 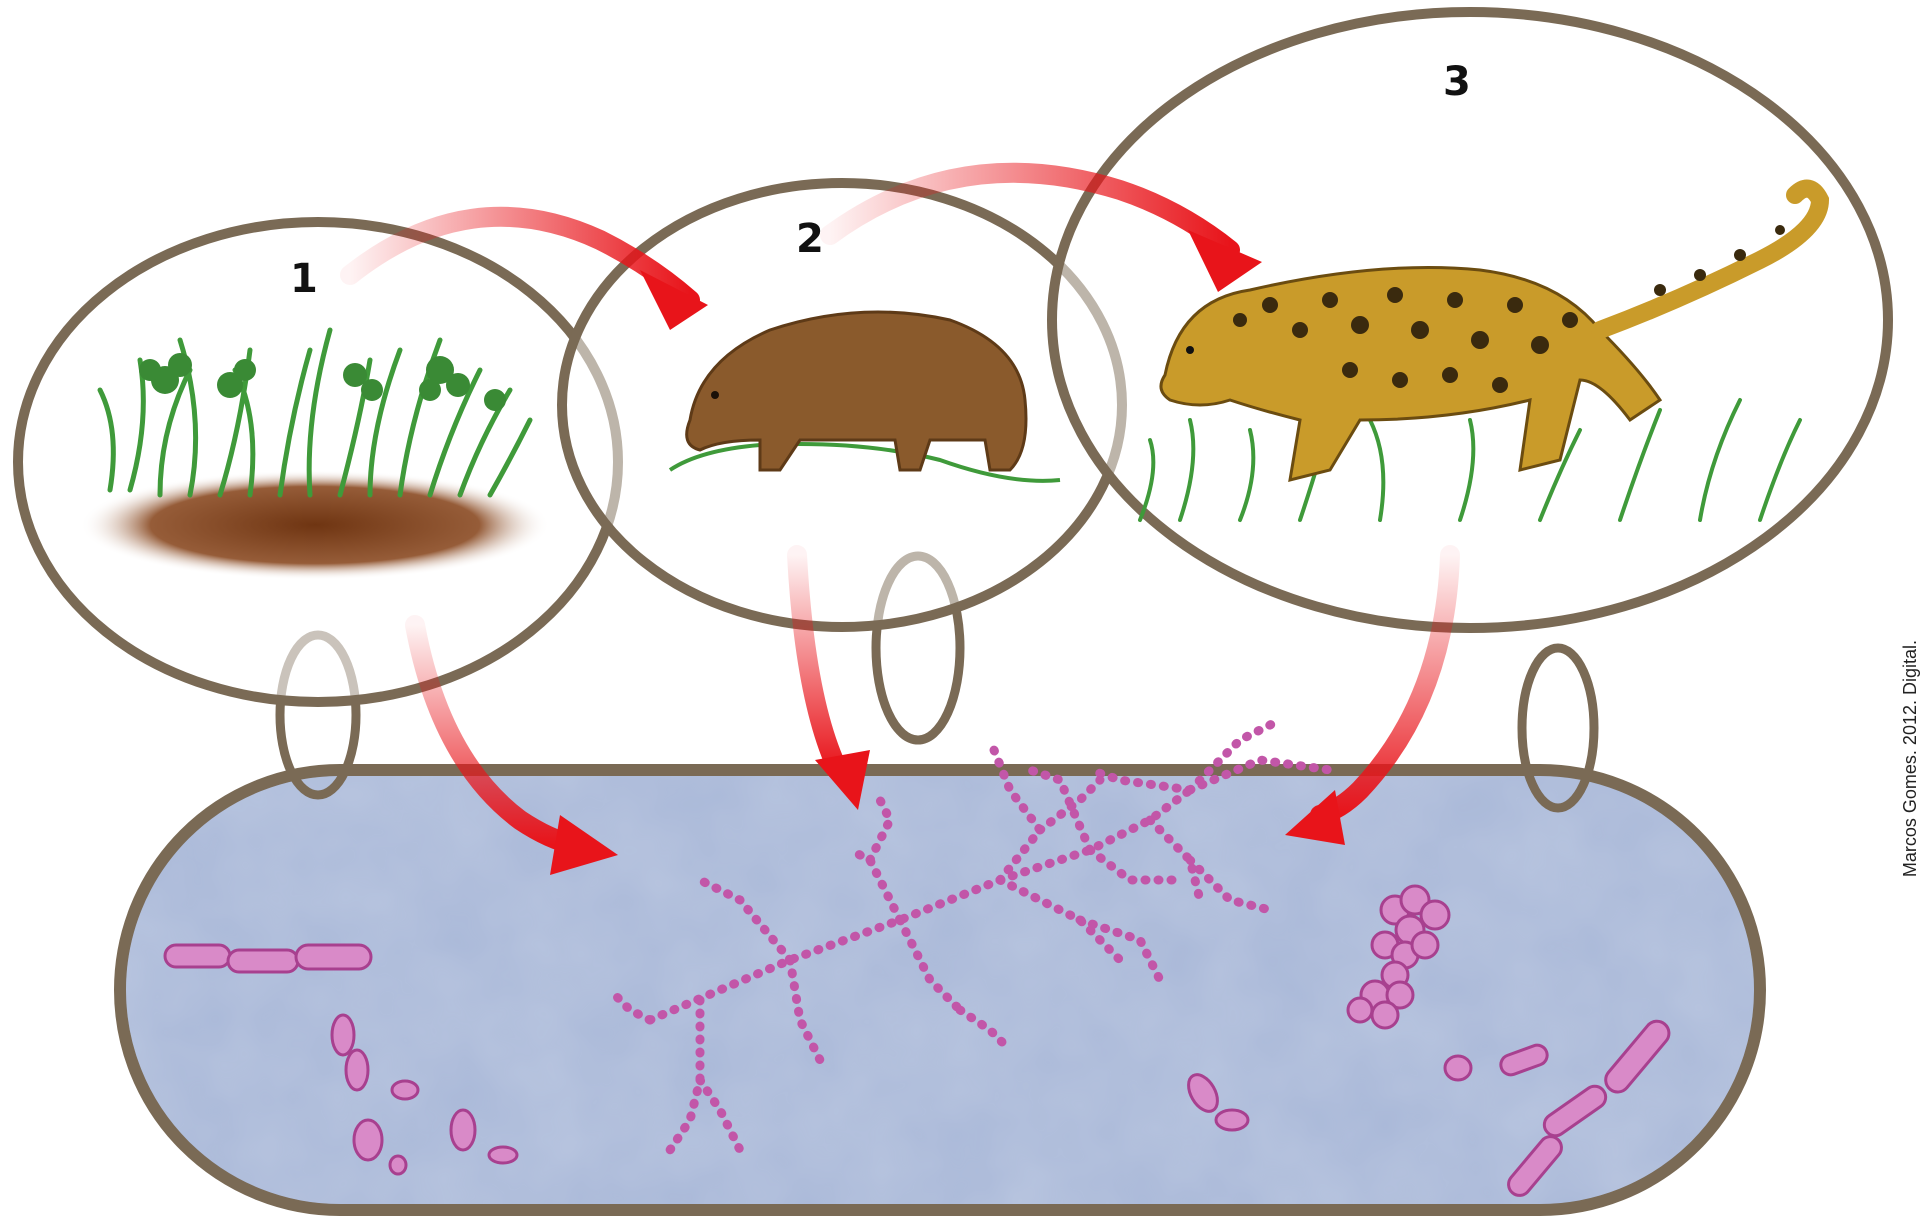 What do you see at coordinates (304, 279) in the screenshot?
I see `level-label-1: 1` at bounding box center [304, 279].